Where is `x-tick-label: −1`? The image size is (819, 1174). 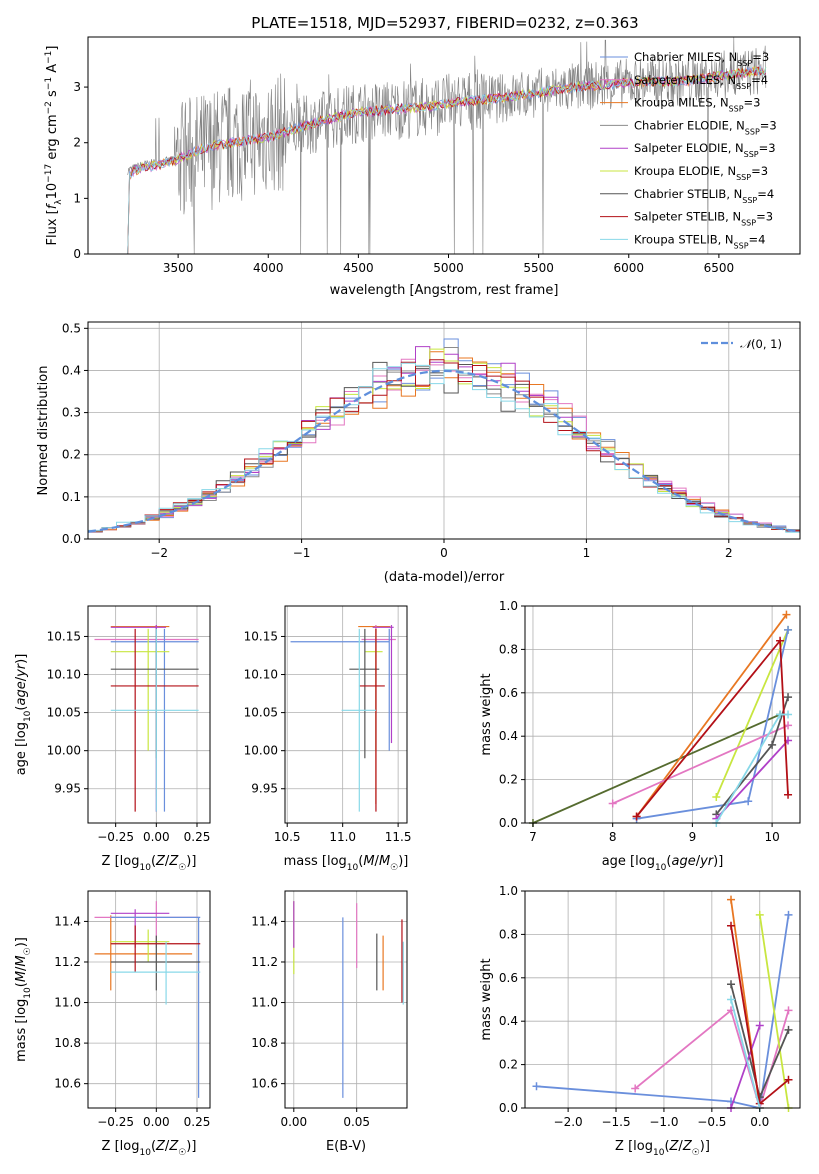
x-tick-label: −1 is located at coordinates (302, 553).